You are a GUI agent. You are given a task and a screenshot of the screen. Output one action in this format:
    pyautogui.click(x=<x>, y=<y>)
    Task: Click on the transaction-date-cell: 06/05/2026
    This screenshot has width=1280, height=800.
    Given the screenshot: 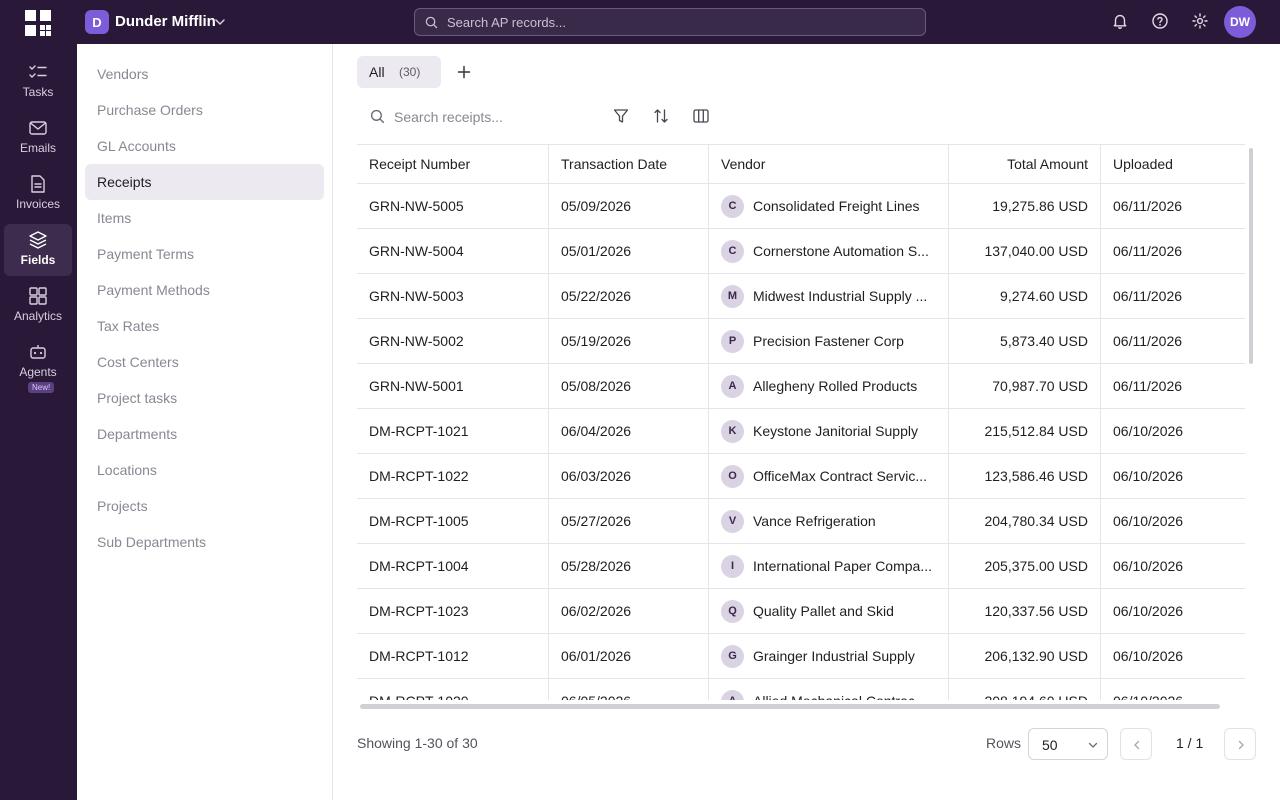 What is the action you would take?
    pyautogui.click(x=629, y=689)
    